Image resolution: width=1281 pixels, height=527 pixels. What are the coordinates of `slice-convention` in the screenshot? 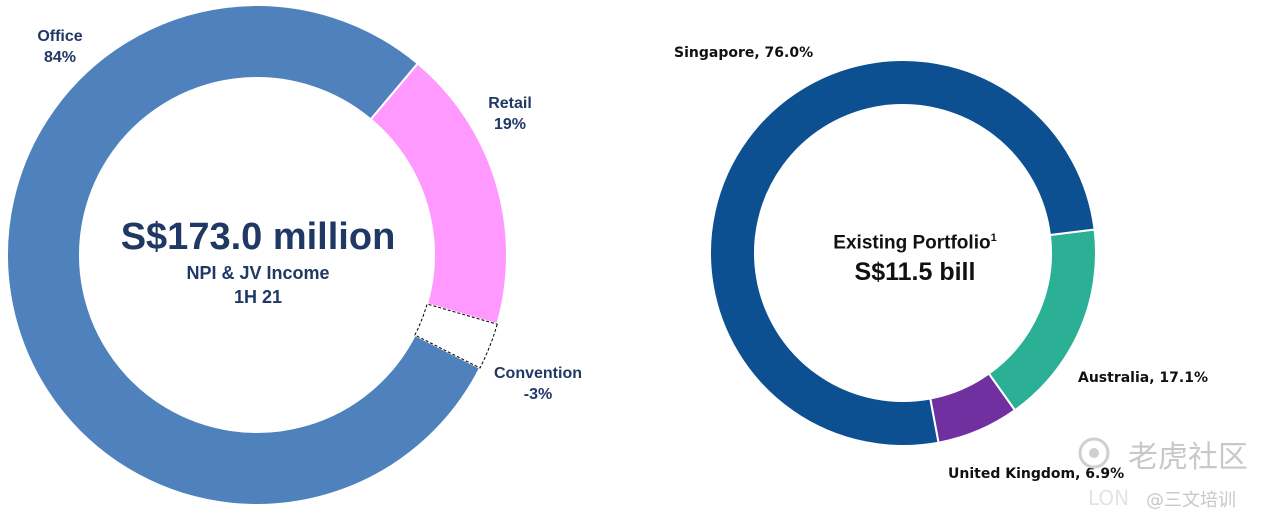 It's located at (456, 336).